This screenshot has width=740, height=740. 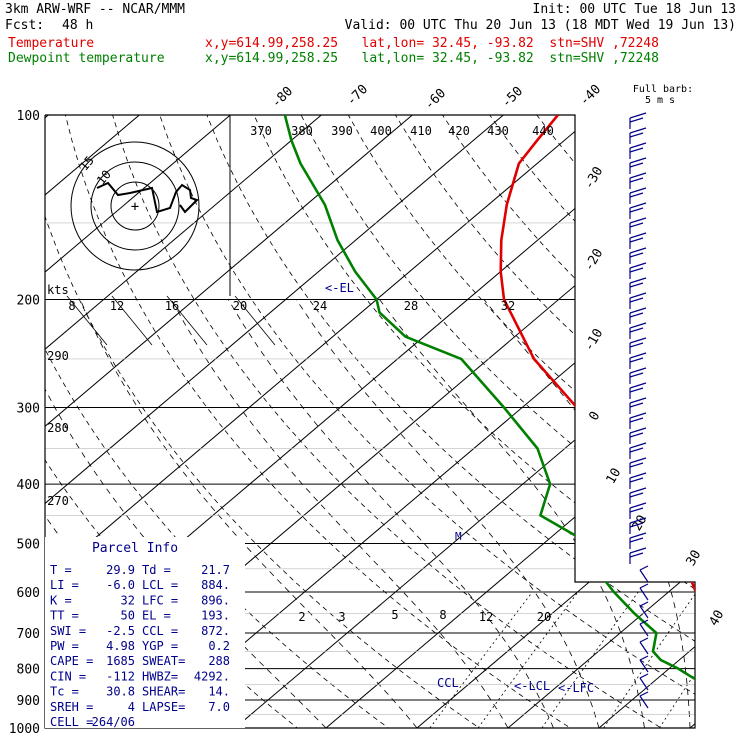 What do you see at coordinates (120, 631) in the screenshot?
I see `parcel-value: -2.5` at bounding box center [120, 631].